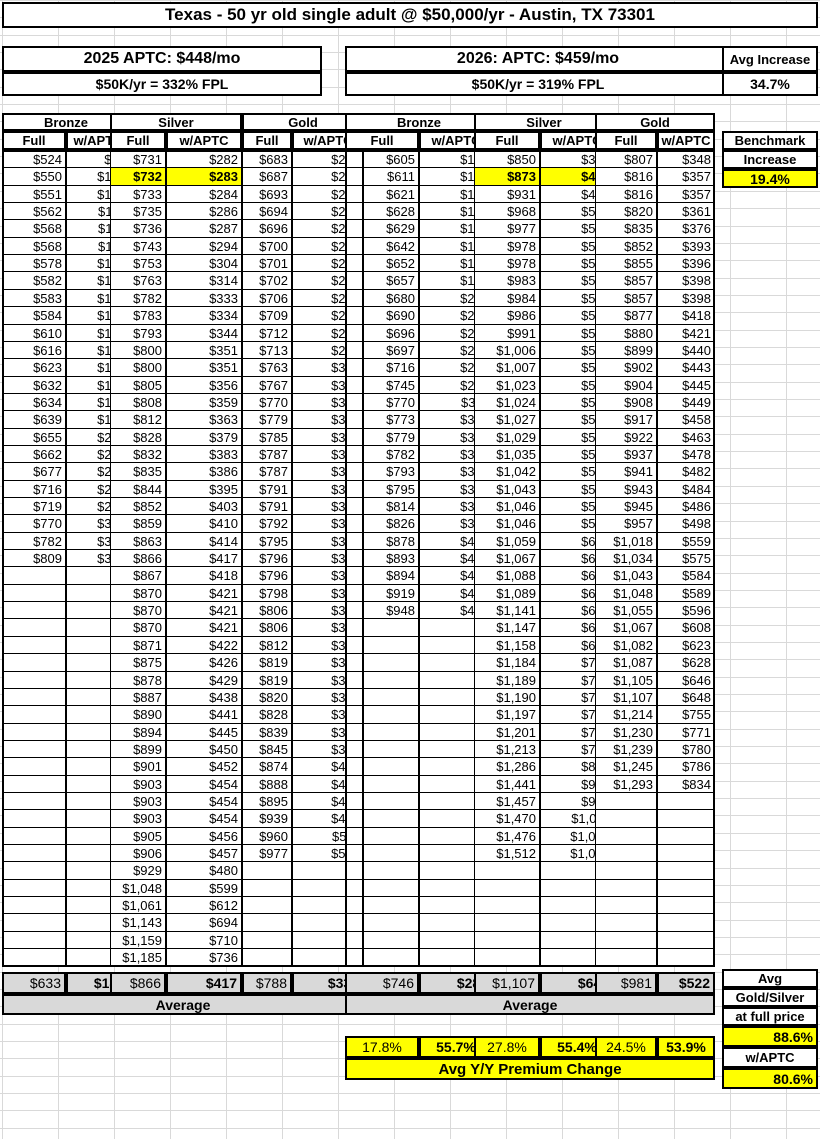 This screenshot has width=820, height=1139. Describe the element at coordinates (138, 888) in the screenshot. I see `y2025-data-cell: $1,048` at that location.